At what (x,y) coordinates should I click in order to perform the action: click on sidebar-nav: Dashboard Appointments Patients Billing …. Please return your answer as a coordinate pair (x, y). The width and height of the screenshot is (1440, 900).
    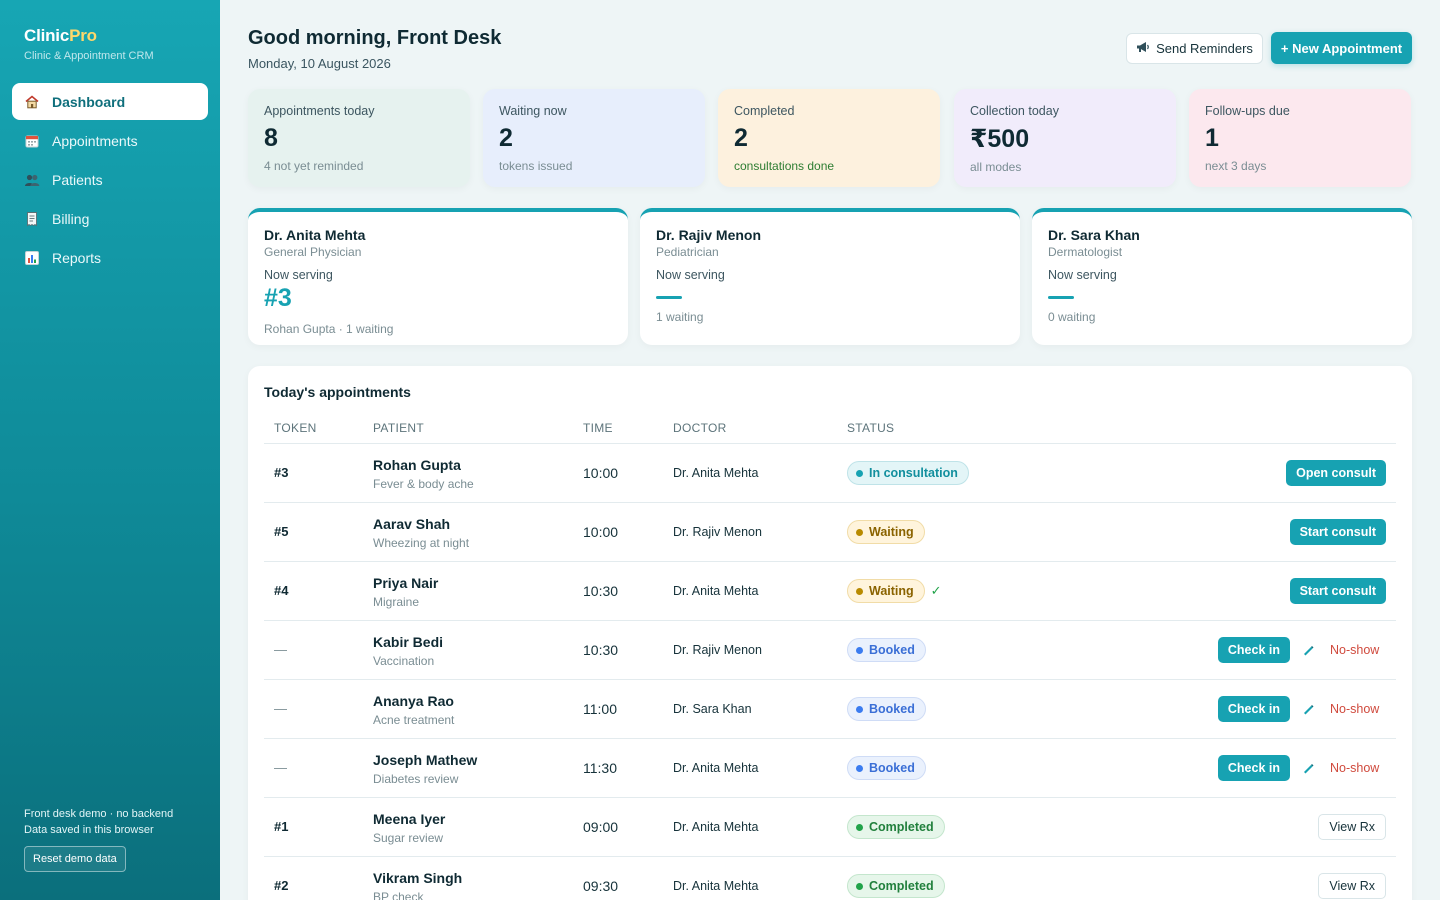
    Looking at the image, I should click on (110, 180).